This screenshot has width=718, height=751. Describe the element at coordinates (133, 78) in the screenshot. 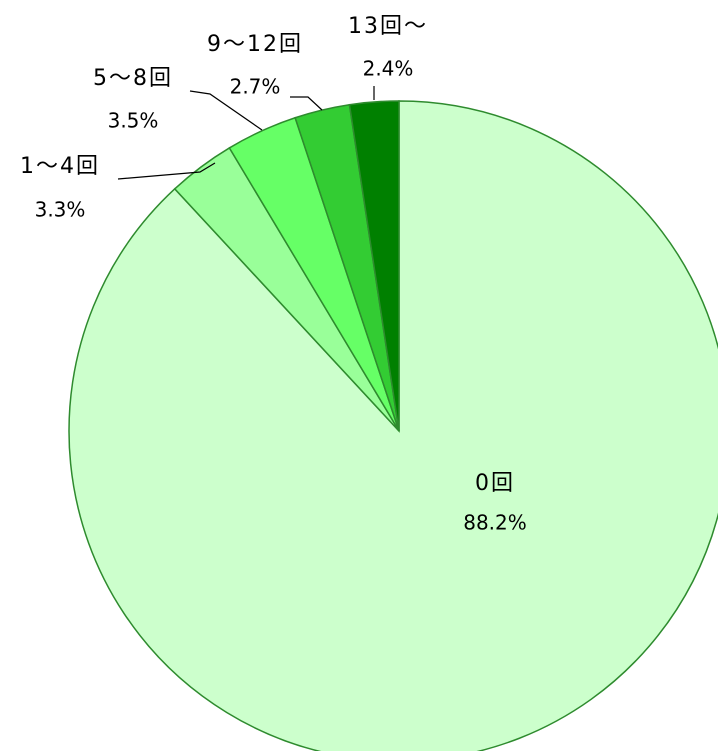

I see `category-label: 5～8回` at that location.